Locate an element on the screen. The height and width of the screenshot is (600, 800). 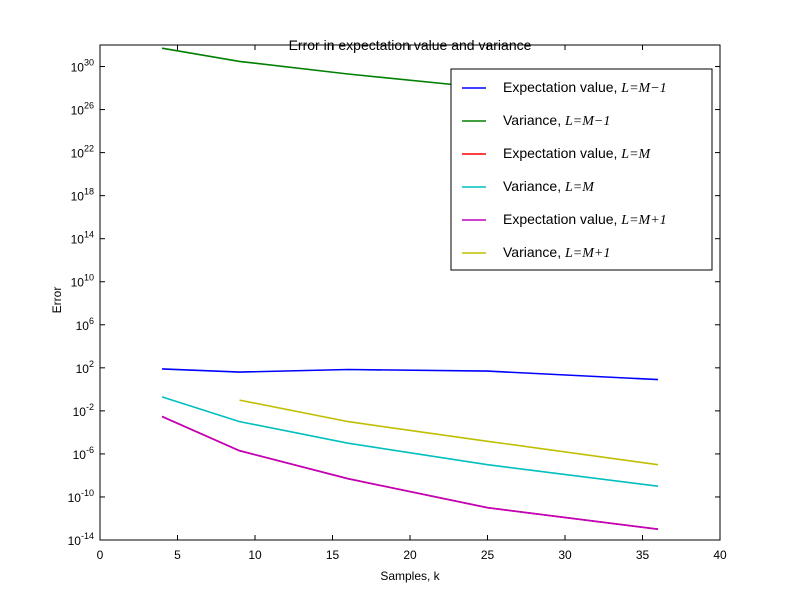
legend-label-5: Expectation value, L=M+1 is located at coordinates (585, 219).